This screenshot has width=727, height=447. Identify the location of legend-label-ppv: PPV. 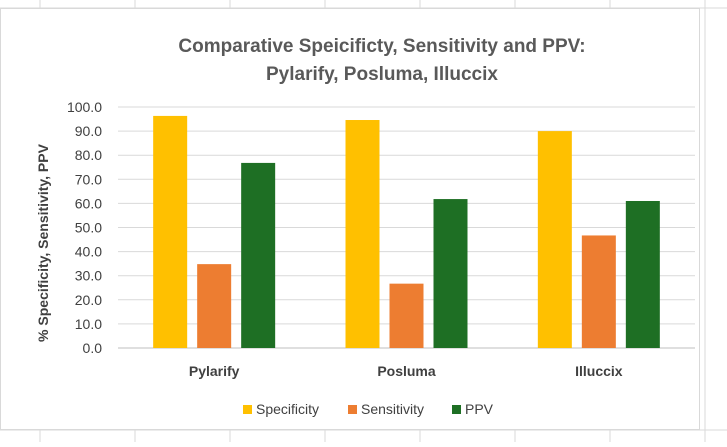
(479, 409).